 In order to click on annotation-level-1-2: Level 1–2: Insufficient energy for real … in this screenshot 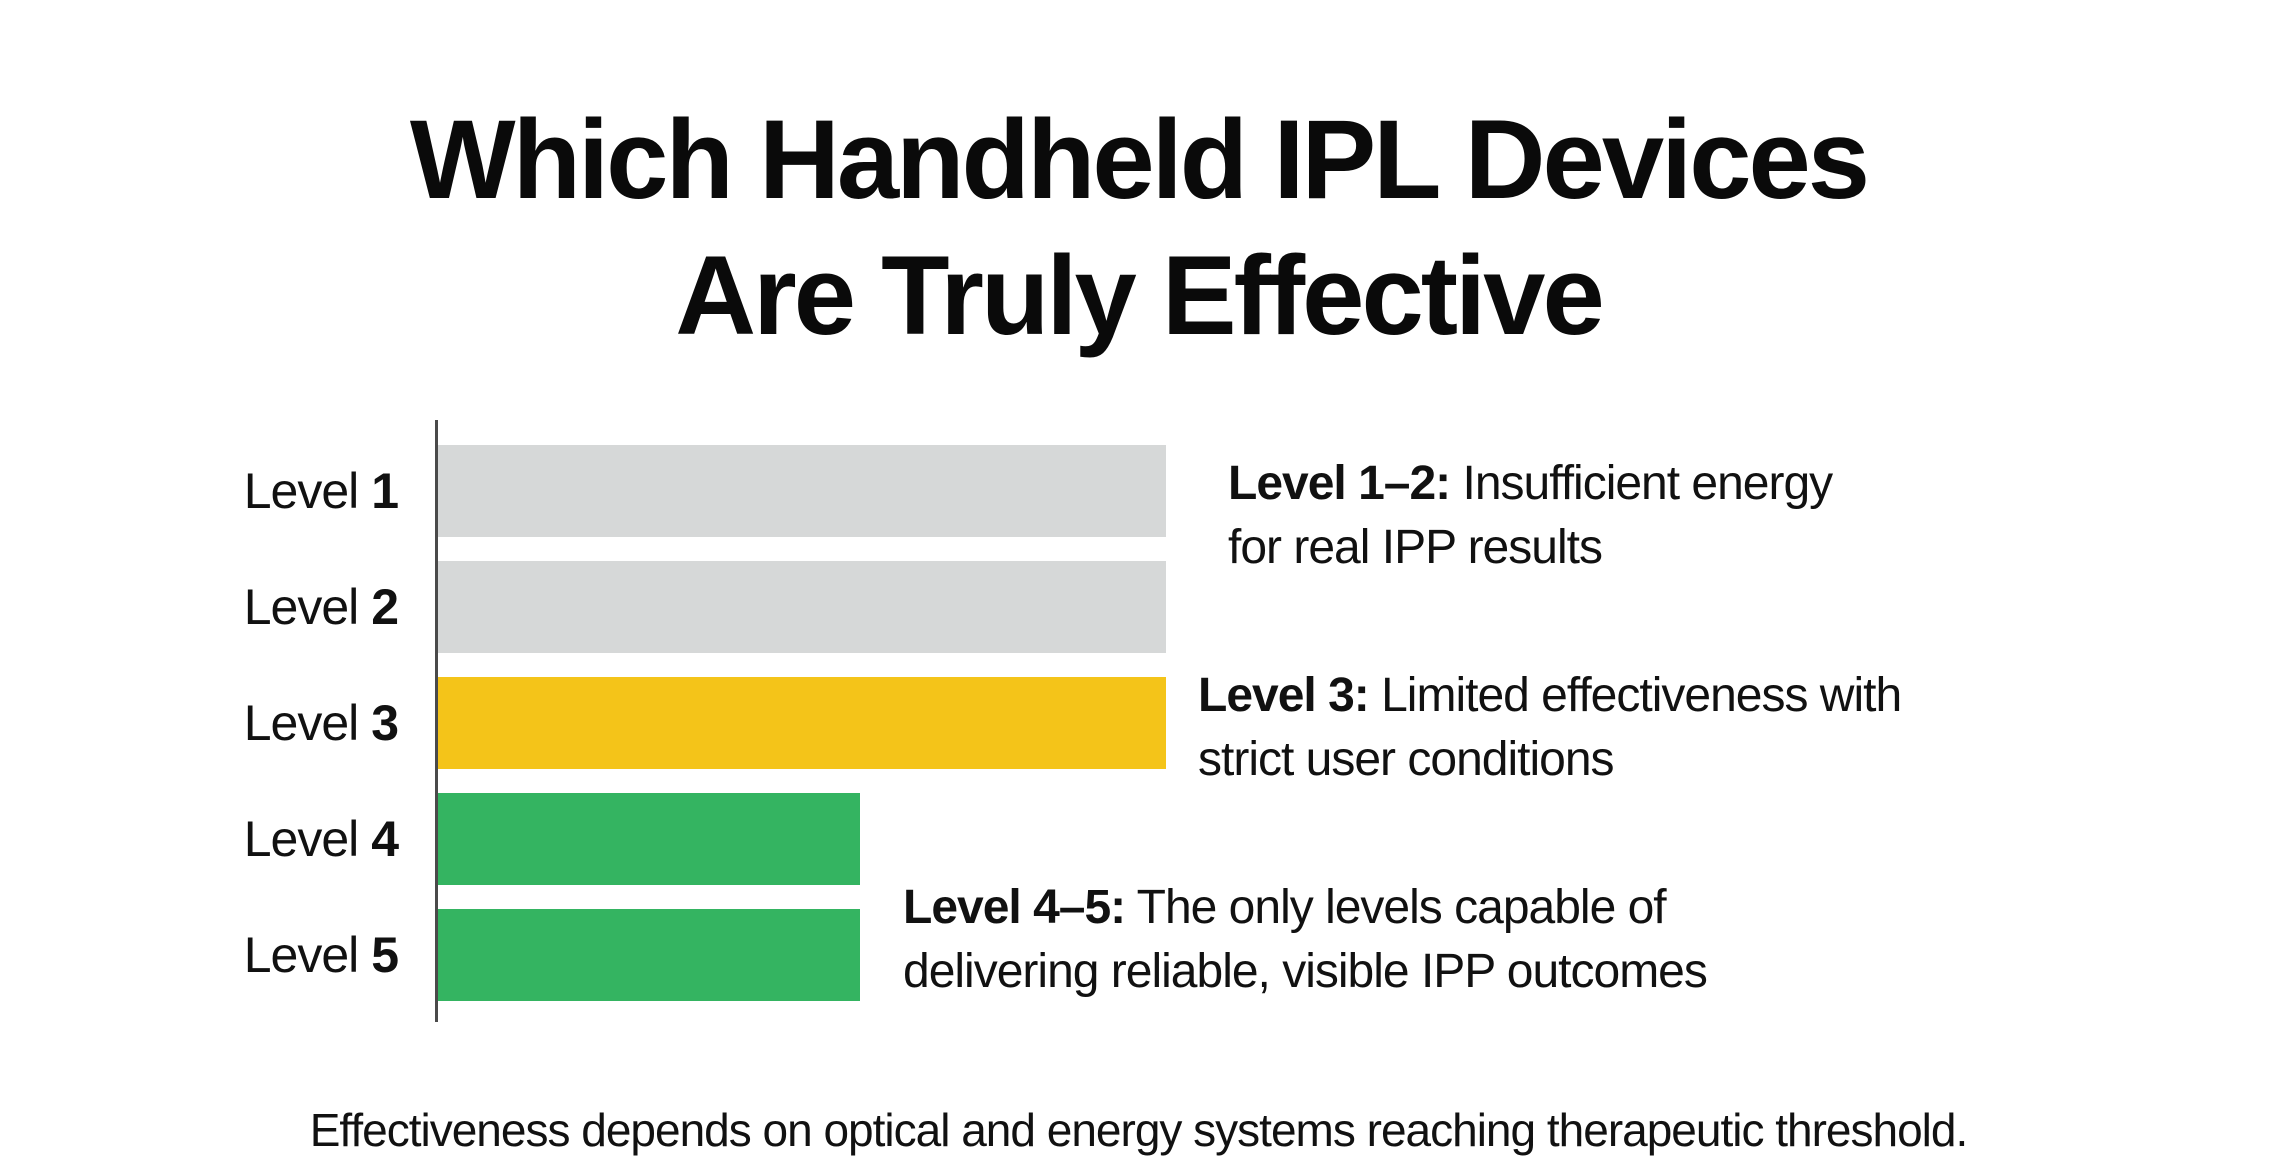, I will do `click(1530, 515)`.